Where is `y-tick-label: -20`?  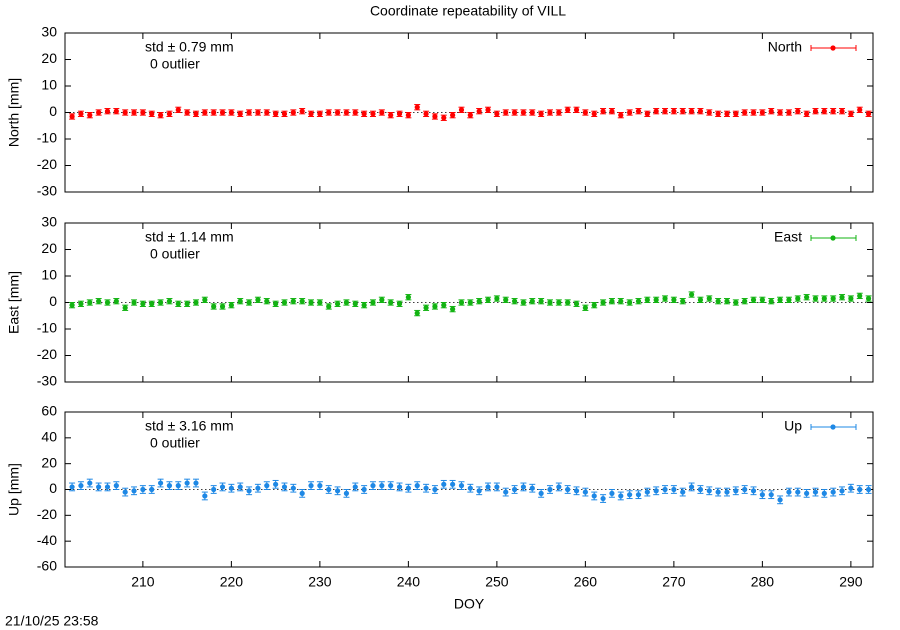
y-tick-label: -20 is located at coordinates (47, 164).